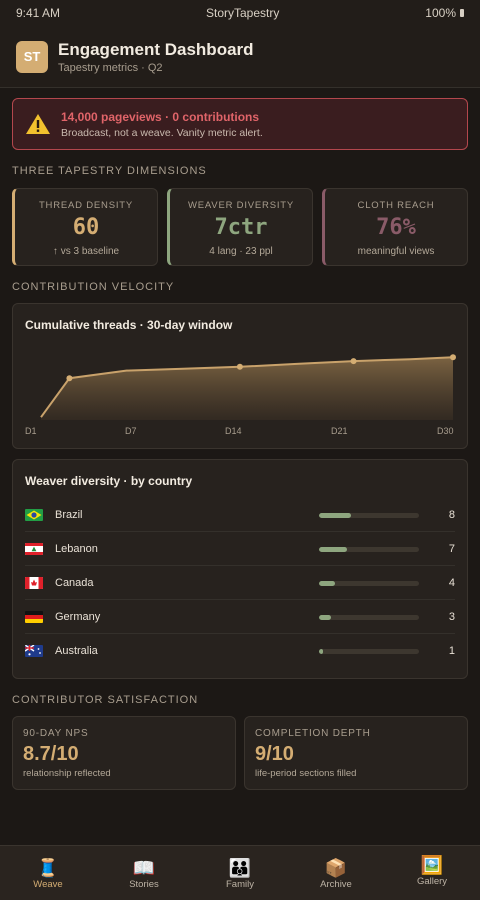  I want to click on brazil-flag-icon, so click(34, 514).